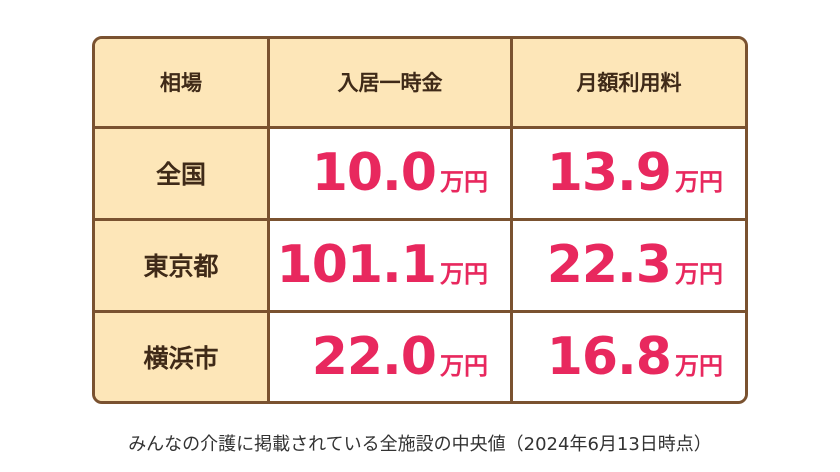 This screenshot has width=840, height=472. I want to click on value: 22.0, so click(374, 356).